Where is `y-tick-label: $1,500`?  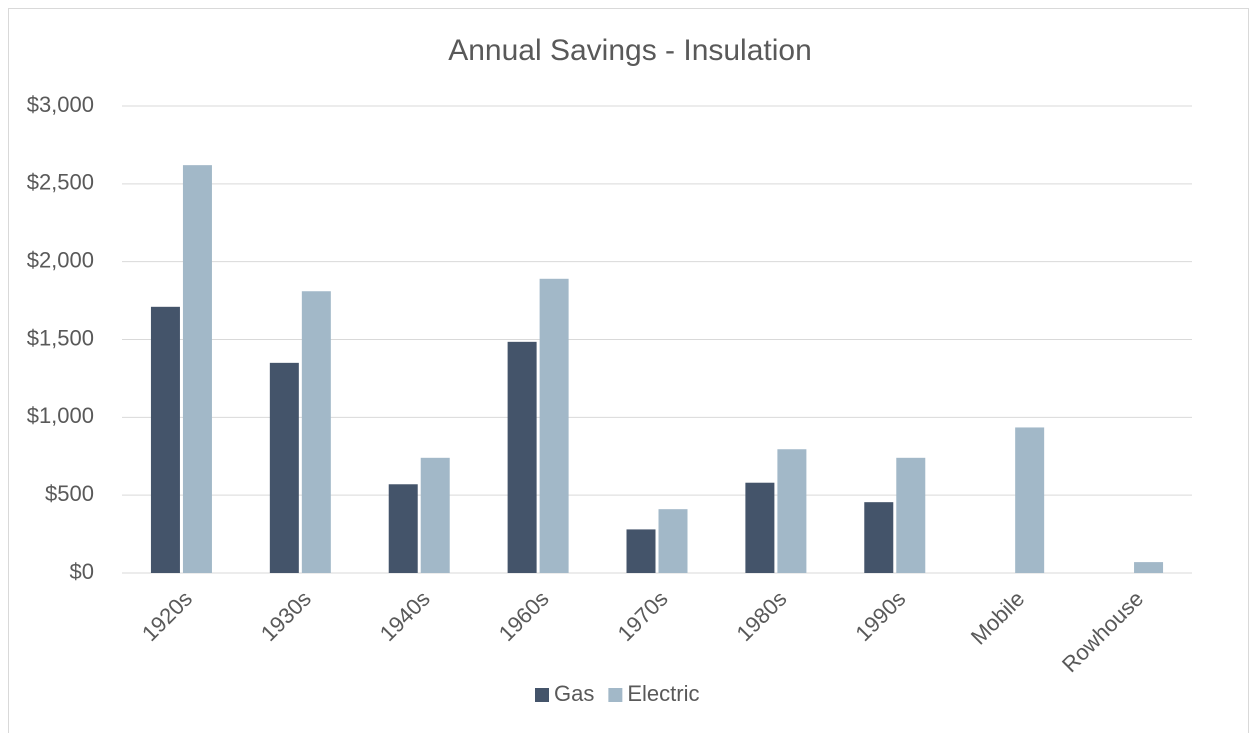
y-tick-label: $1,500 is located at coordinates (60, 337).